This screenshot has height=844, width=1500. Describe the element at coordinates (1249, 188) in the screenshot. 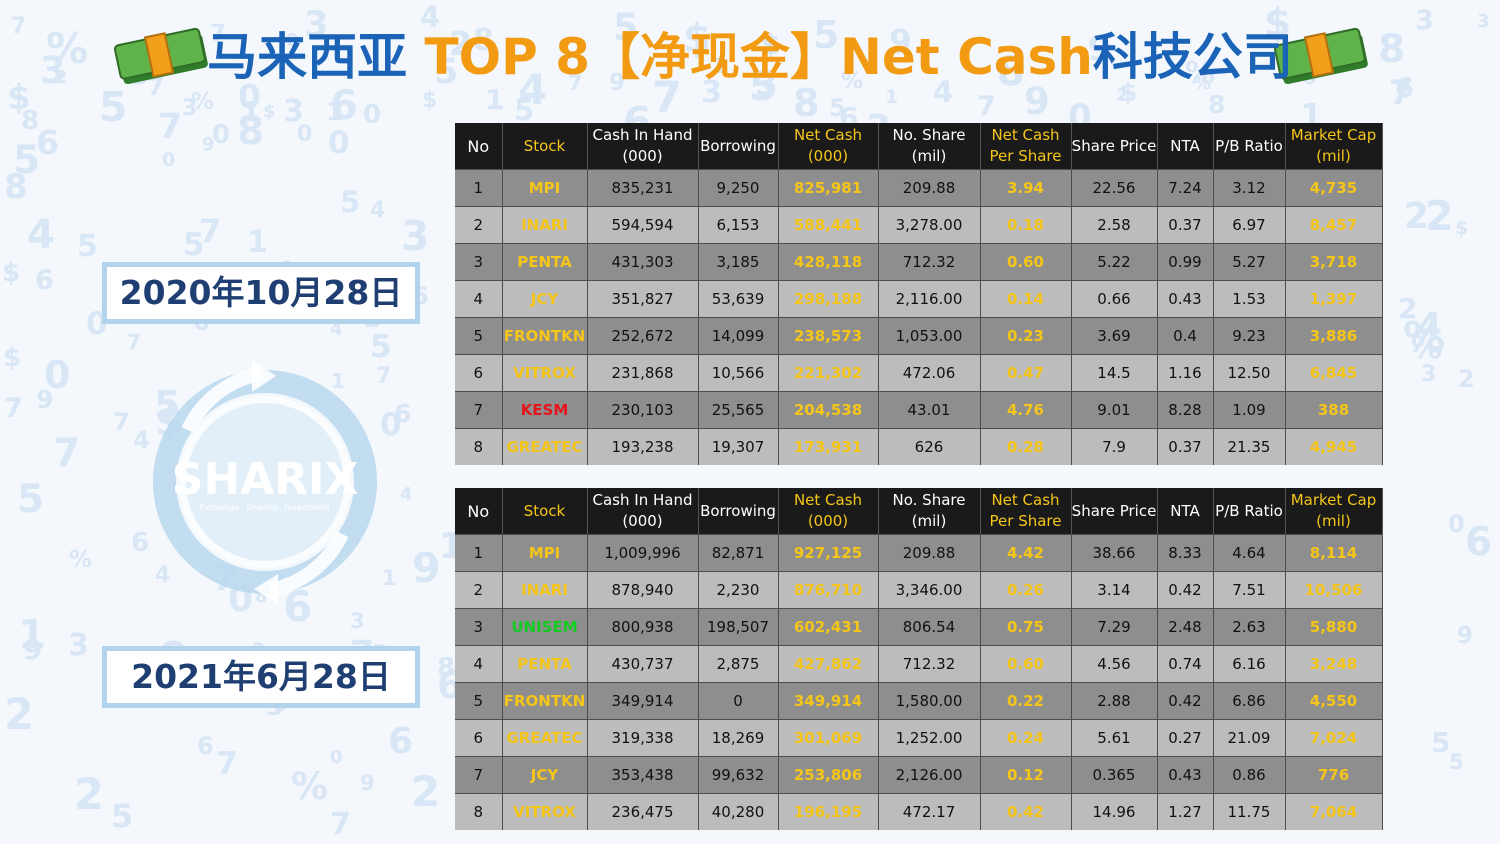

I see `cell-pb-ratio: 3.12` at that location.